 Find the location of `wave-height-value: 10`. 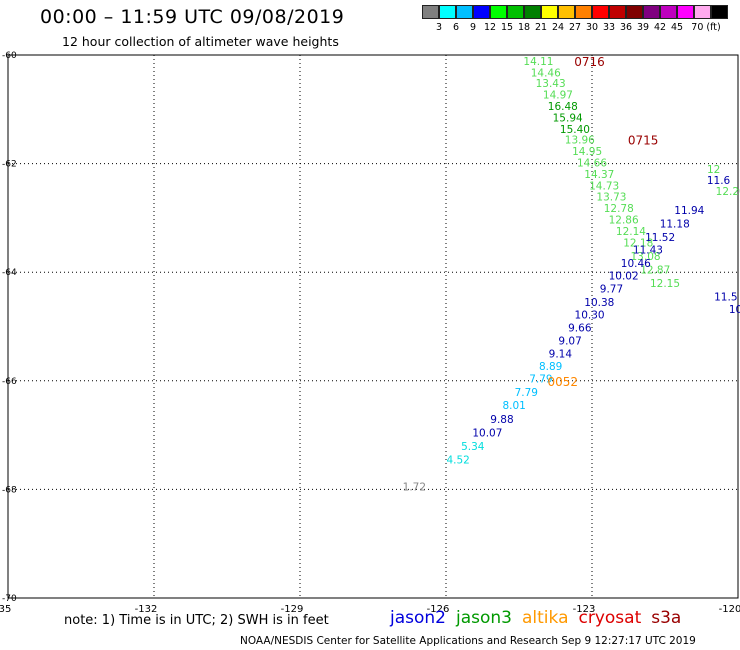

wave-height-value: 10 is located at coordinates (734, 310).